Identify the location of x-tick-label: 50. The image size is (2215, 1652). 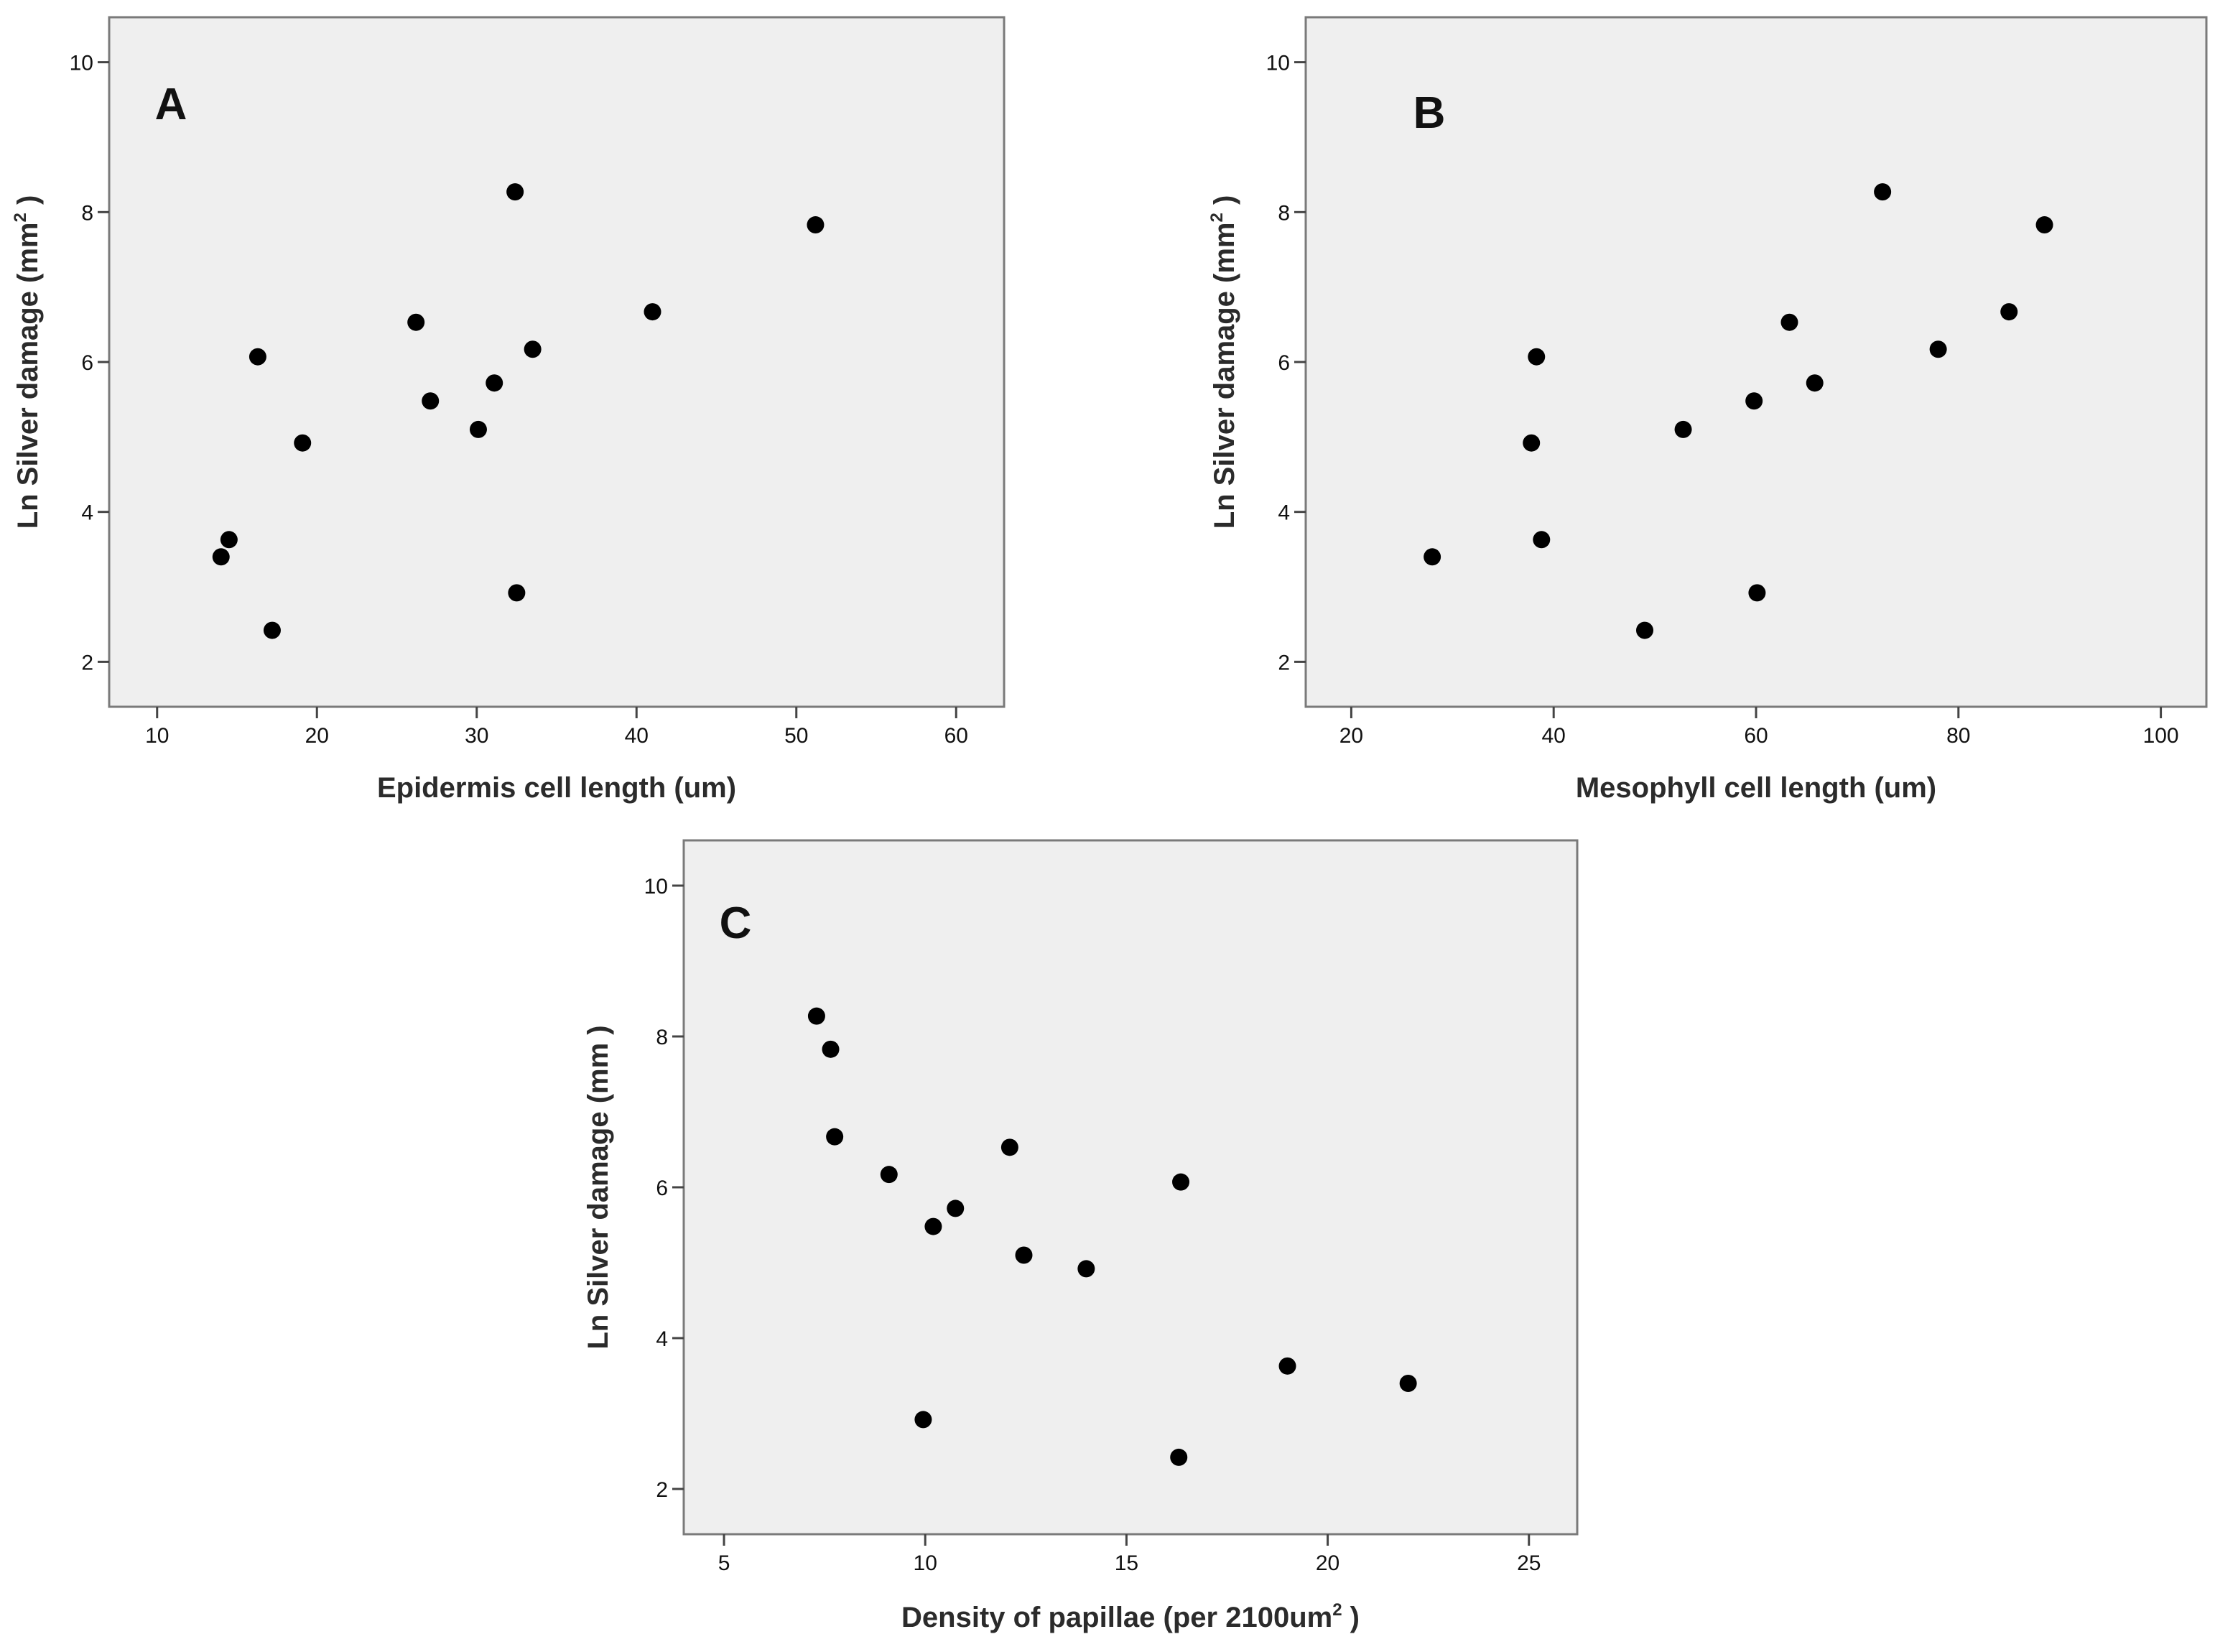
(796, 736).